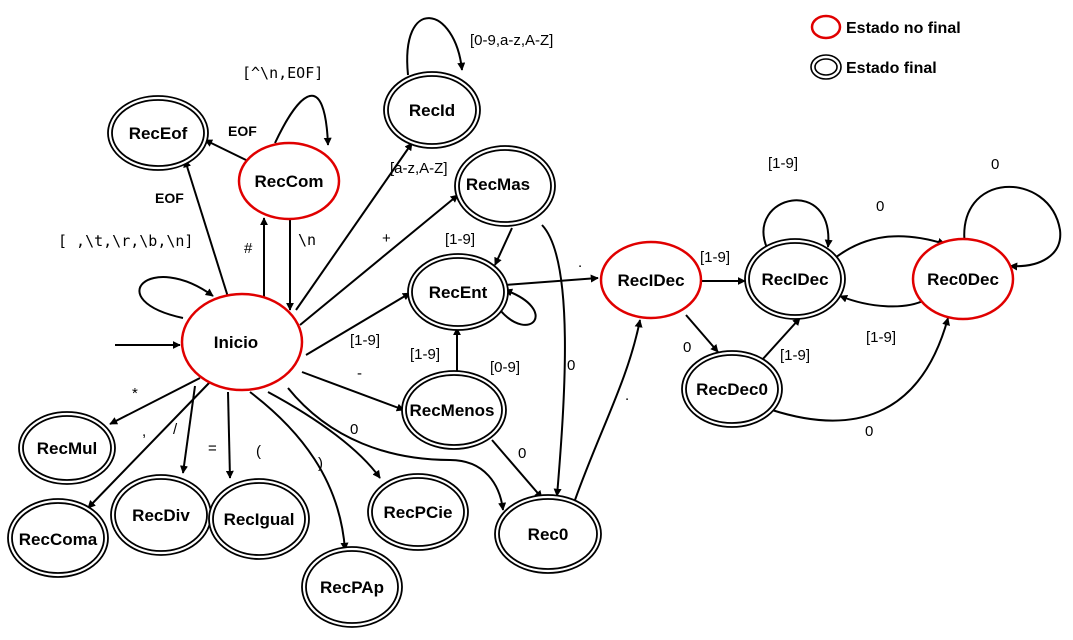  I want to click on legend-final-symbol, so click(826, 67).